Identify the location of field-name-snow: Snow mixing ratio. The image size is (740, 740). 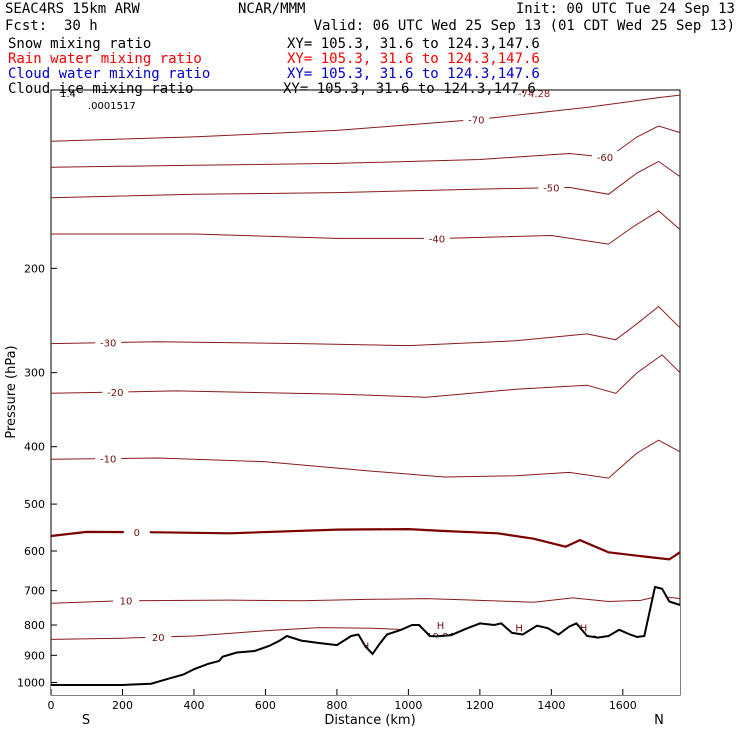
(80, 44).